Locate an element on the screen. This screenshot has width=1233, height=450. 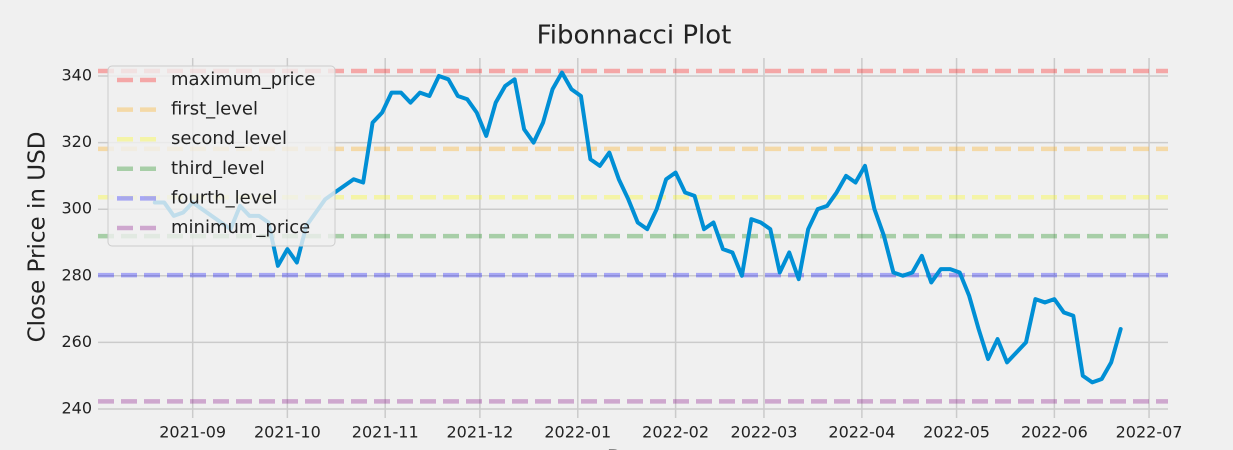
x-tick-label: 2021-12 is located at coordinates (479, 432).